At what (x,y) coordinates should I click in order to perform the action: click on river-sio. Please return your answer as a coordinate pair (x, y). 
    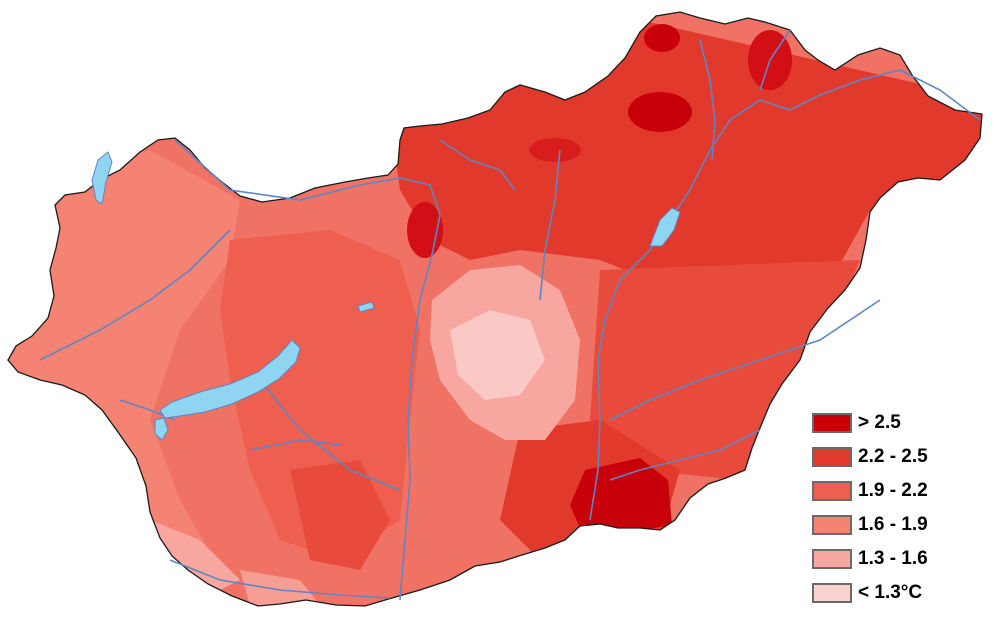
    Looking at the image, I should click on (330, 435).